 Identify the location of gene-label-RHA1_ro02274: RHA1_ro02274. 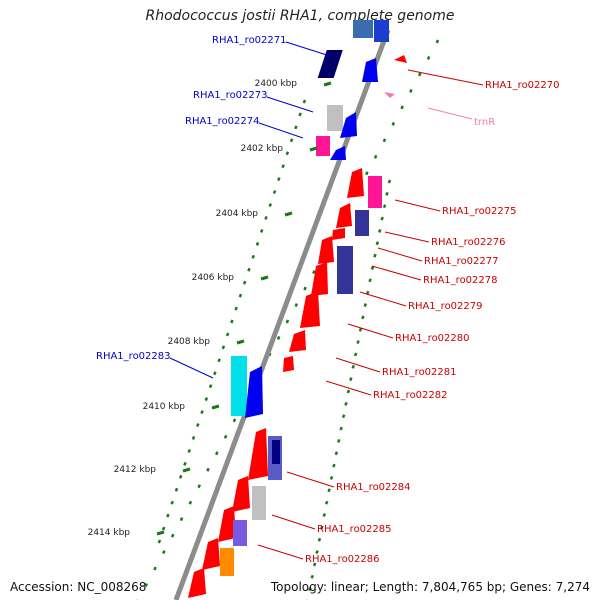
(222, 121).